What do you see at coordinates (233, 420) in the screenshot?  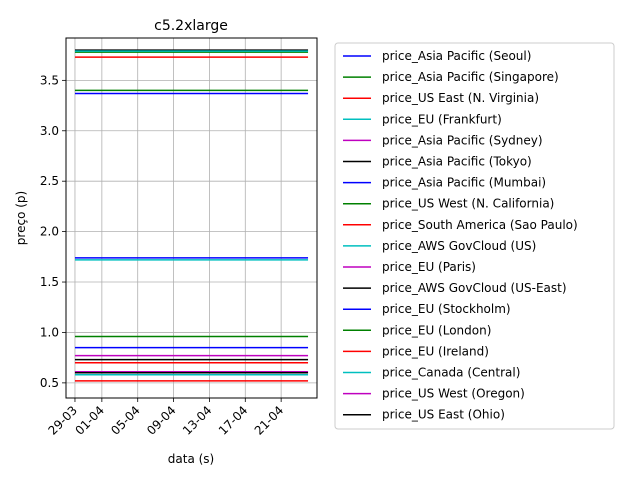 I see `x-tick-label: 17-04` at bounding box center [233, 420].